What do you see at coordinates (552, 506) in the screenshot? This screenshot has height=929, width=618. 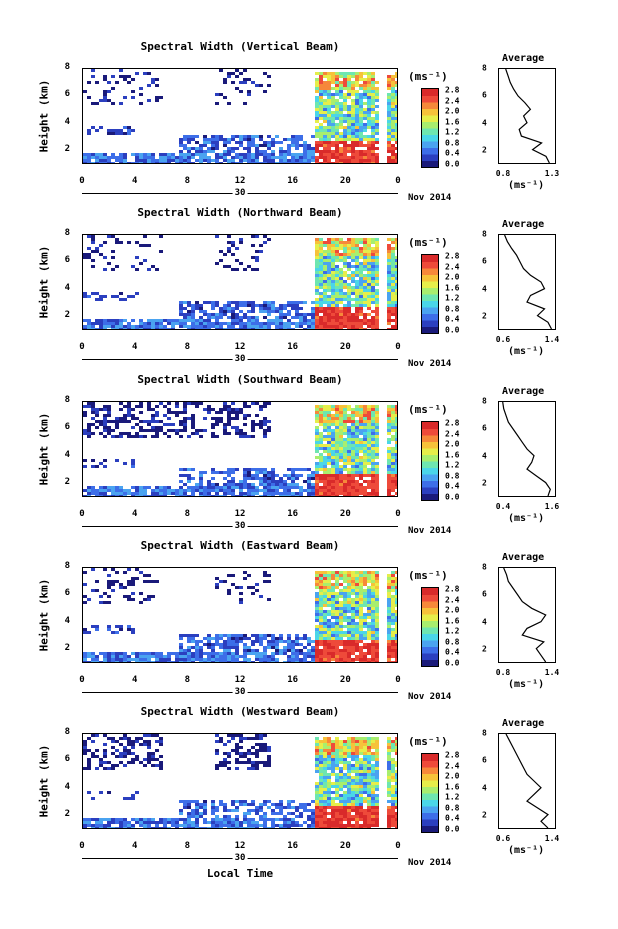 I see `average-x-tick: 1.6` at bounding box center [552, 506].